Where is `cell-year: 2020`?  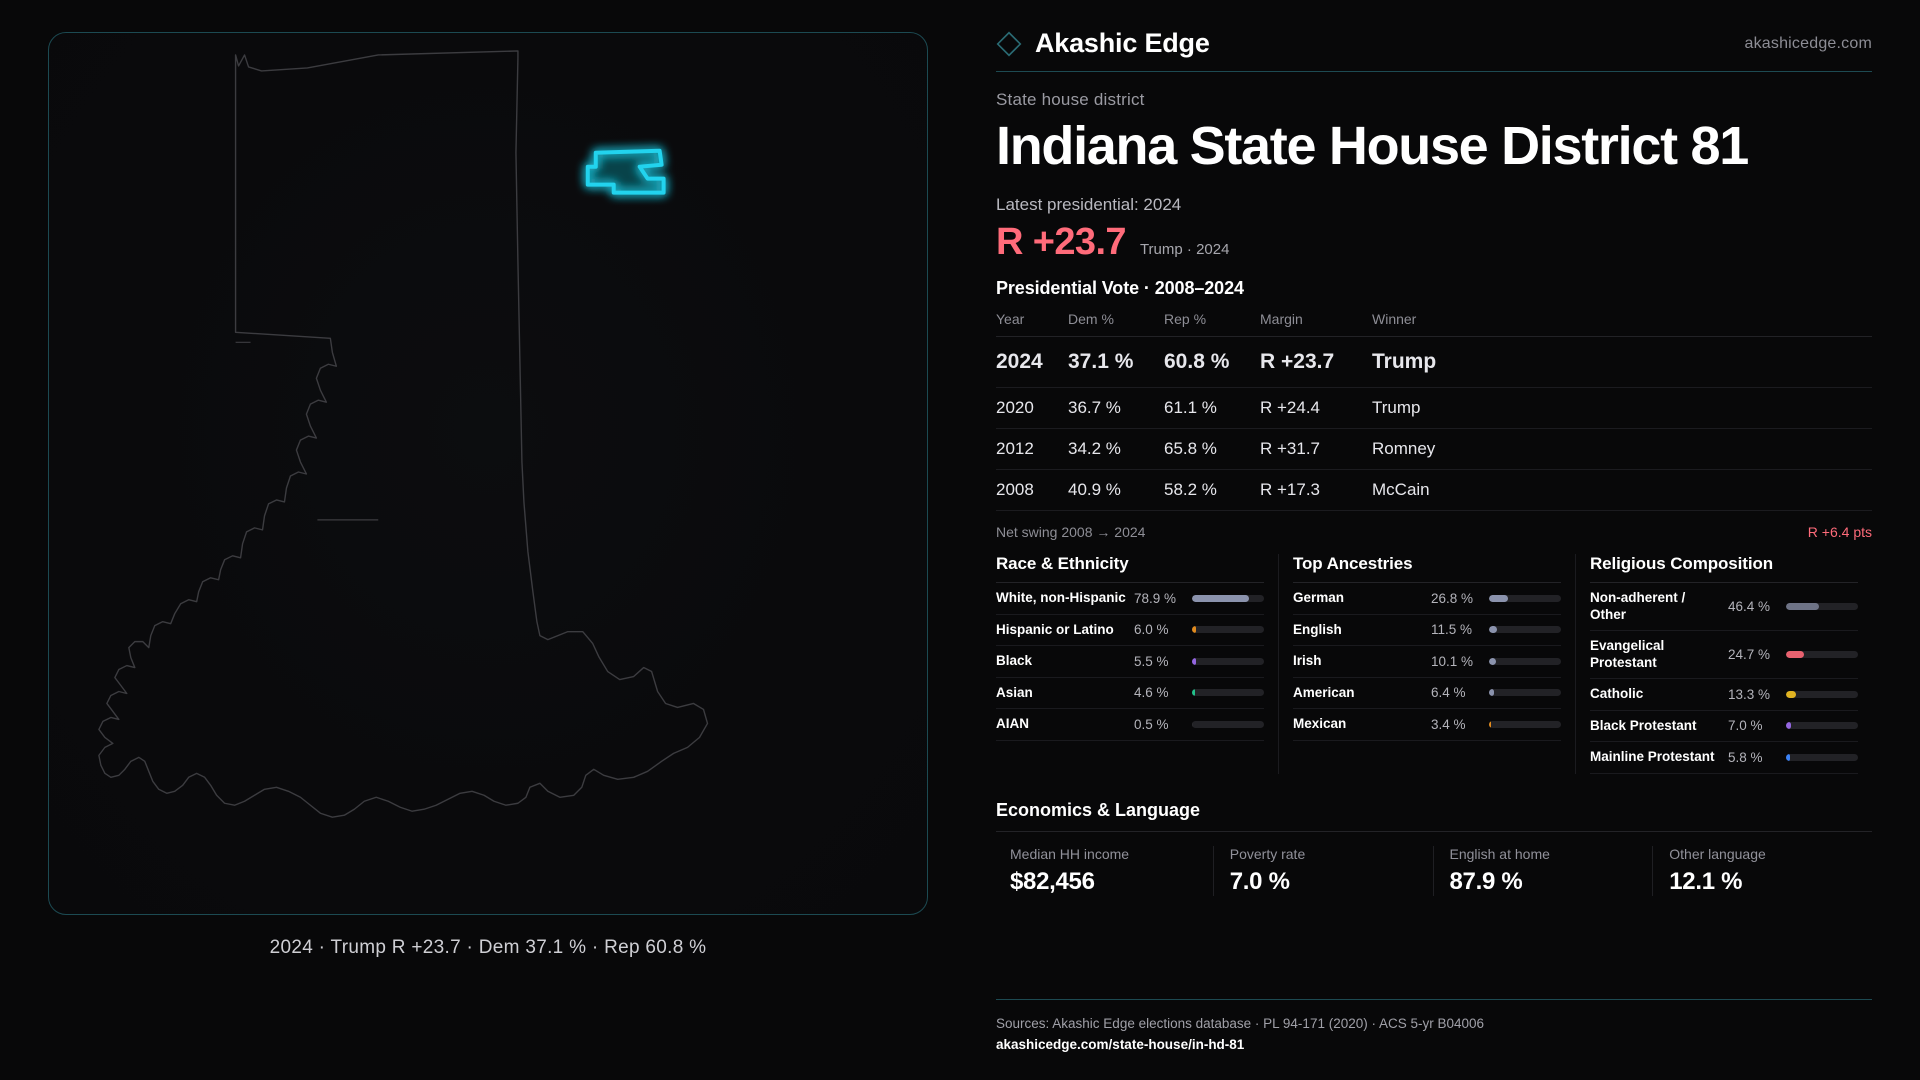
cell-year: 2020 is located at coordinates (1032, 408).